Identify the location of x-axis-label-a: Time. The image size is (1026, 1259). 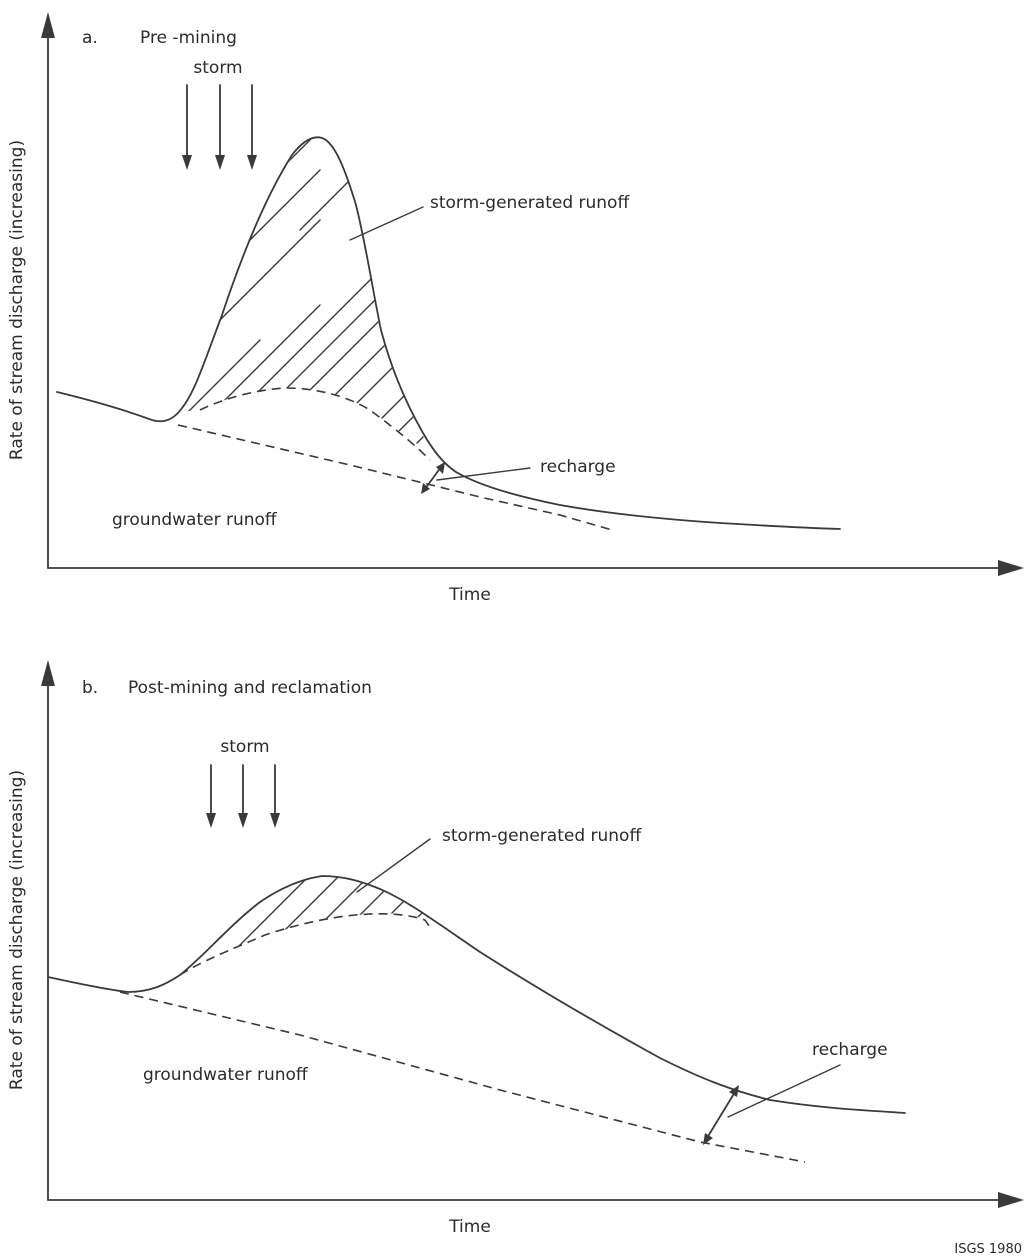
(469, 595).